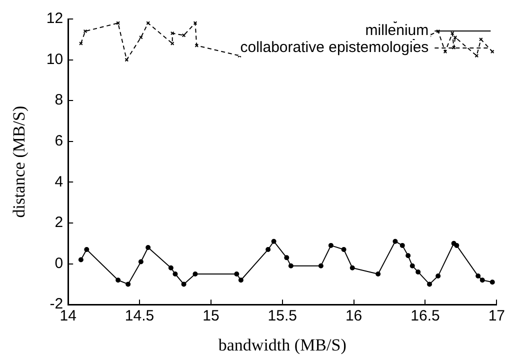  Describe the element at coordinates (397, 31) in the screenshot. I see `legend-label: millenium` at that location.